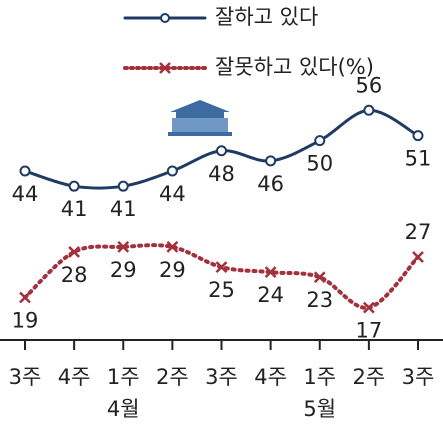 The height and width of the screenshot is (431, 443). Describe the element at coordinates (270, 295) in the screenshot. I see `data-label: 24` at that location.